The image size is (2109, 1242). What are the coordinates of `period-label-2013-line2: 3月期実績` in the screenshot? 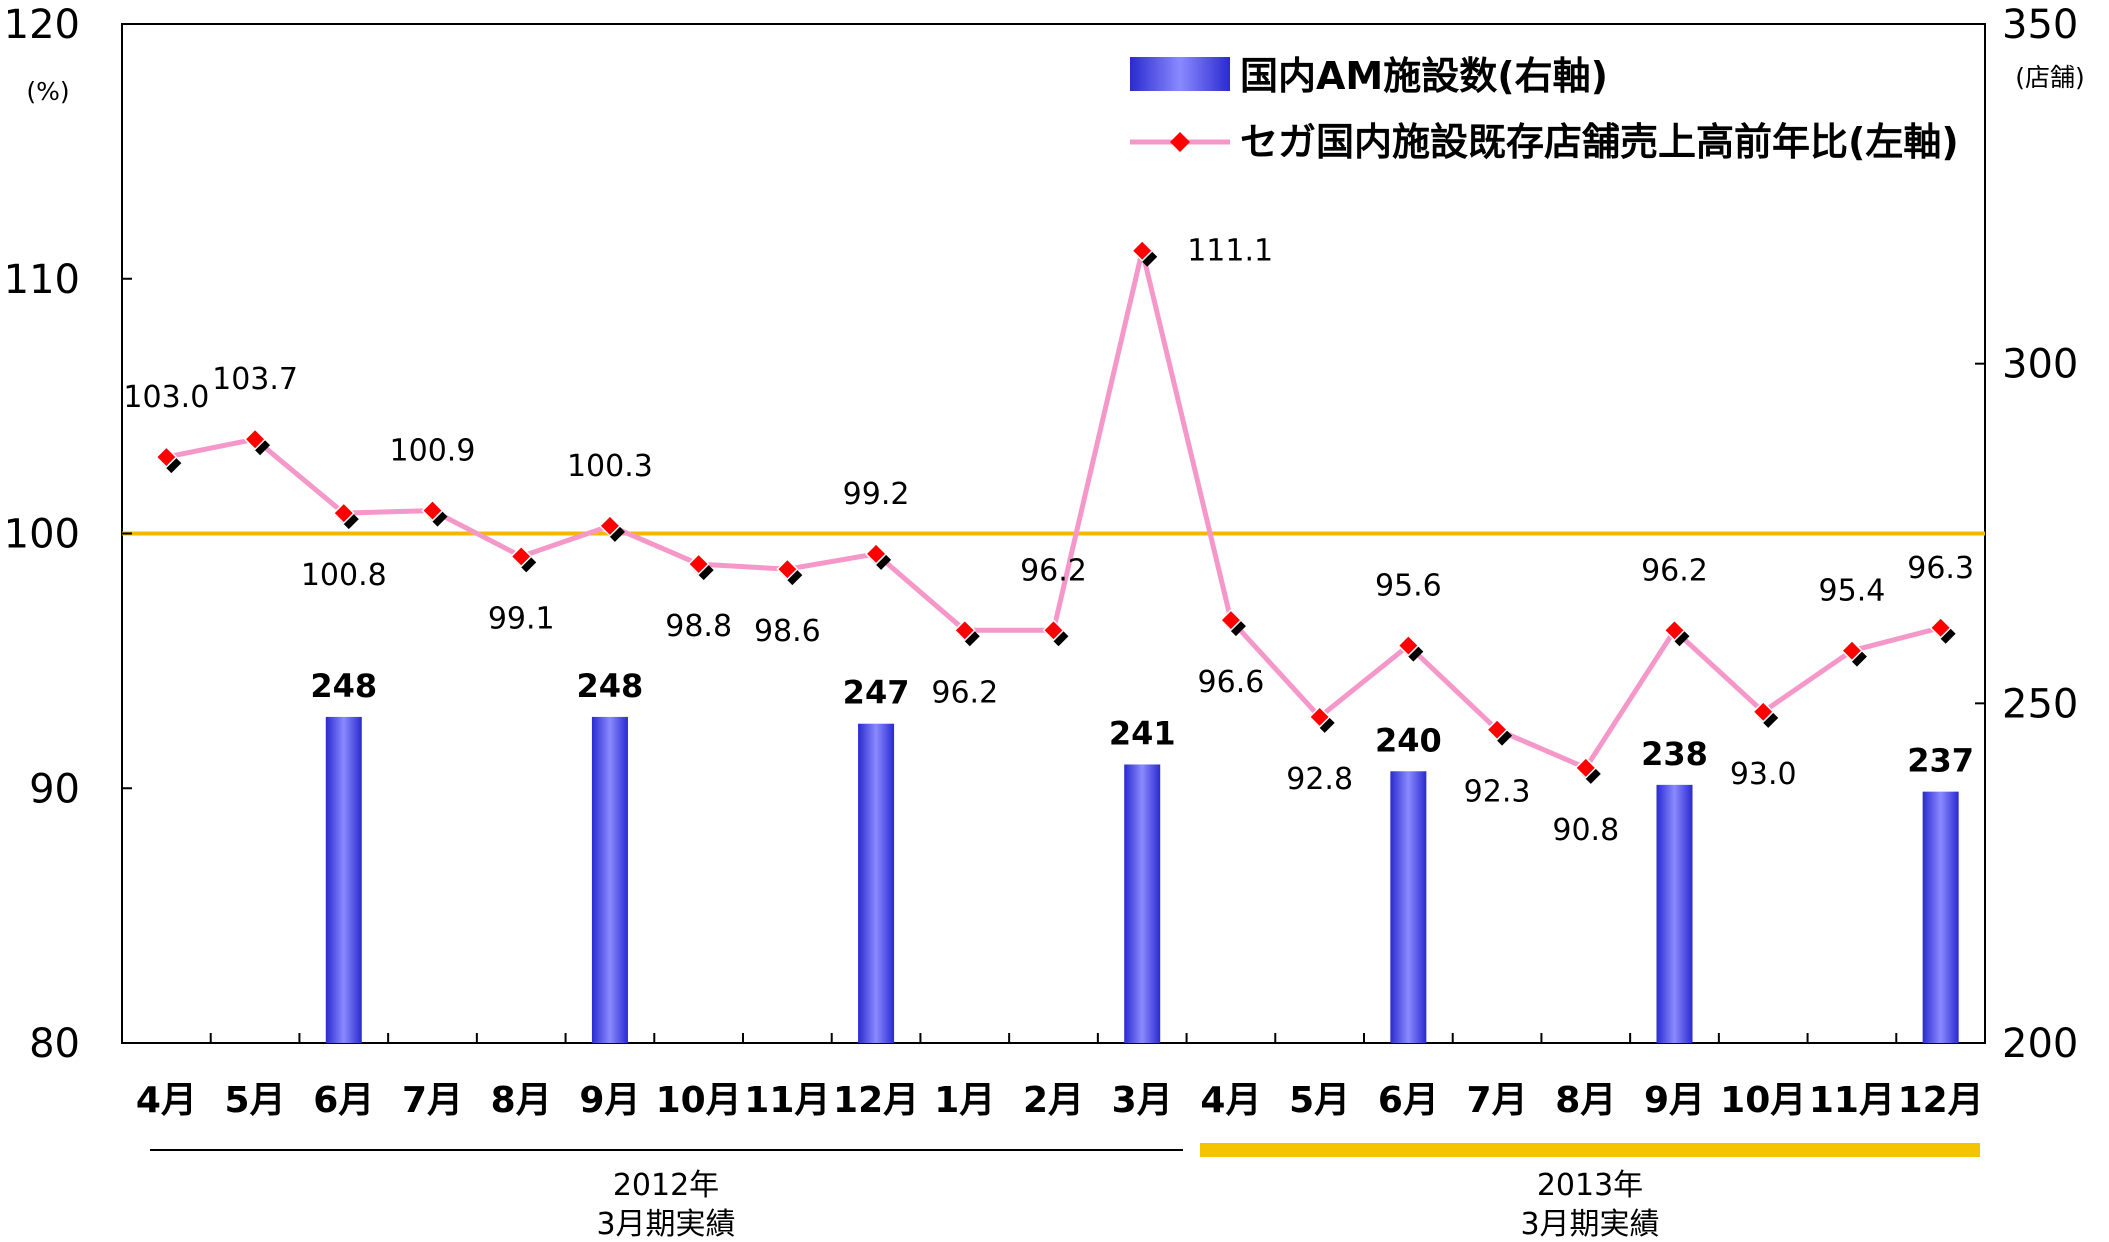 It's located at (1589, 1224).